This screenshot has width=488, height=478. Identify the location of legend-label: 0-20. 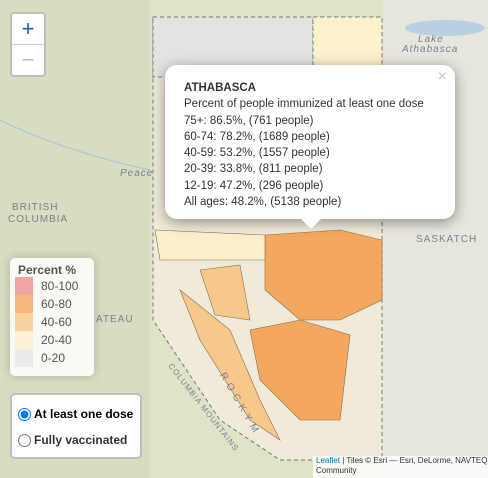
(53, 358).